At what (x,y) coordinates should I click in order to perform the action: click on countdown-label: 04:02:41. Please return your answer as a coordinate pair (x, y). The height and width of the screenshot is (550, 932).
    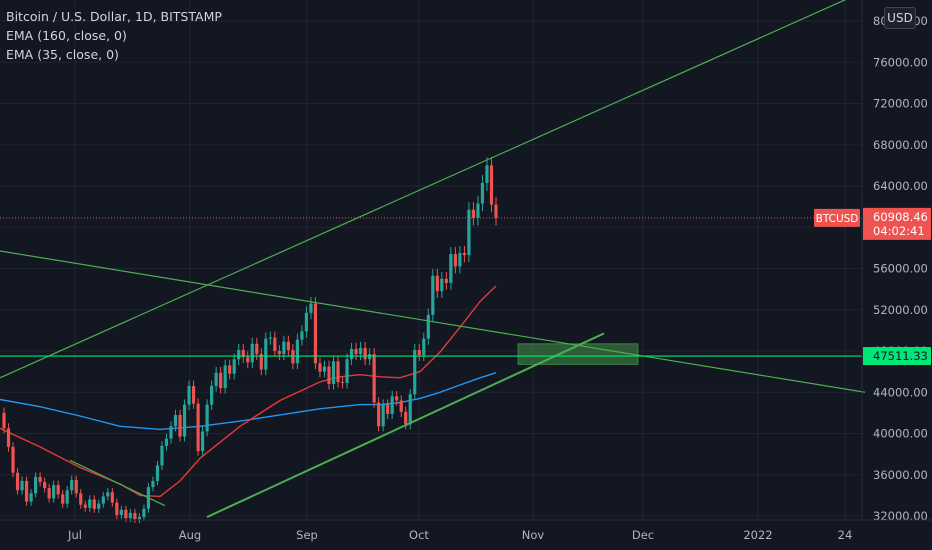
    Looking at the image, I should click on (899, 231).